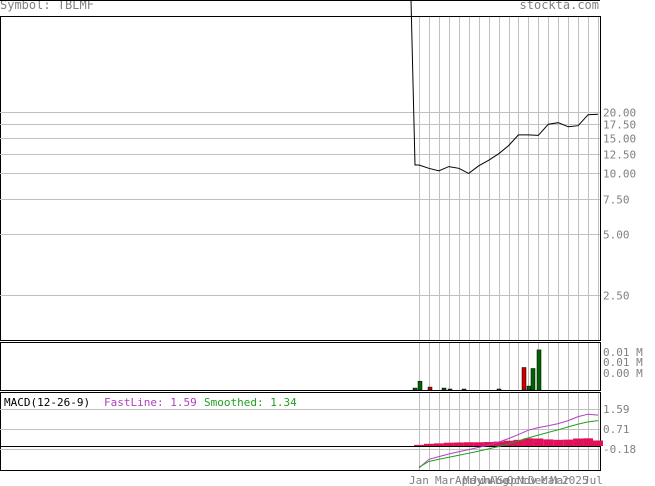 This screenshot has height=486, width=655. I want to click on price-tick-label: 17.50, so click(619, 125).